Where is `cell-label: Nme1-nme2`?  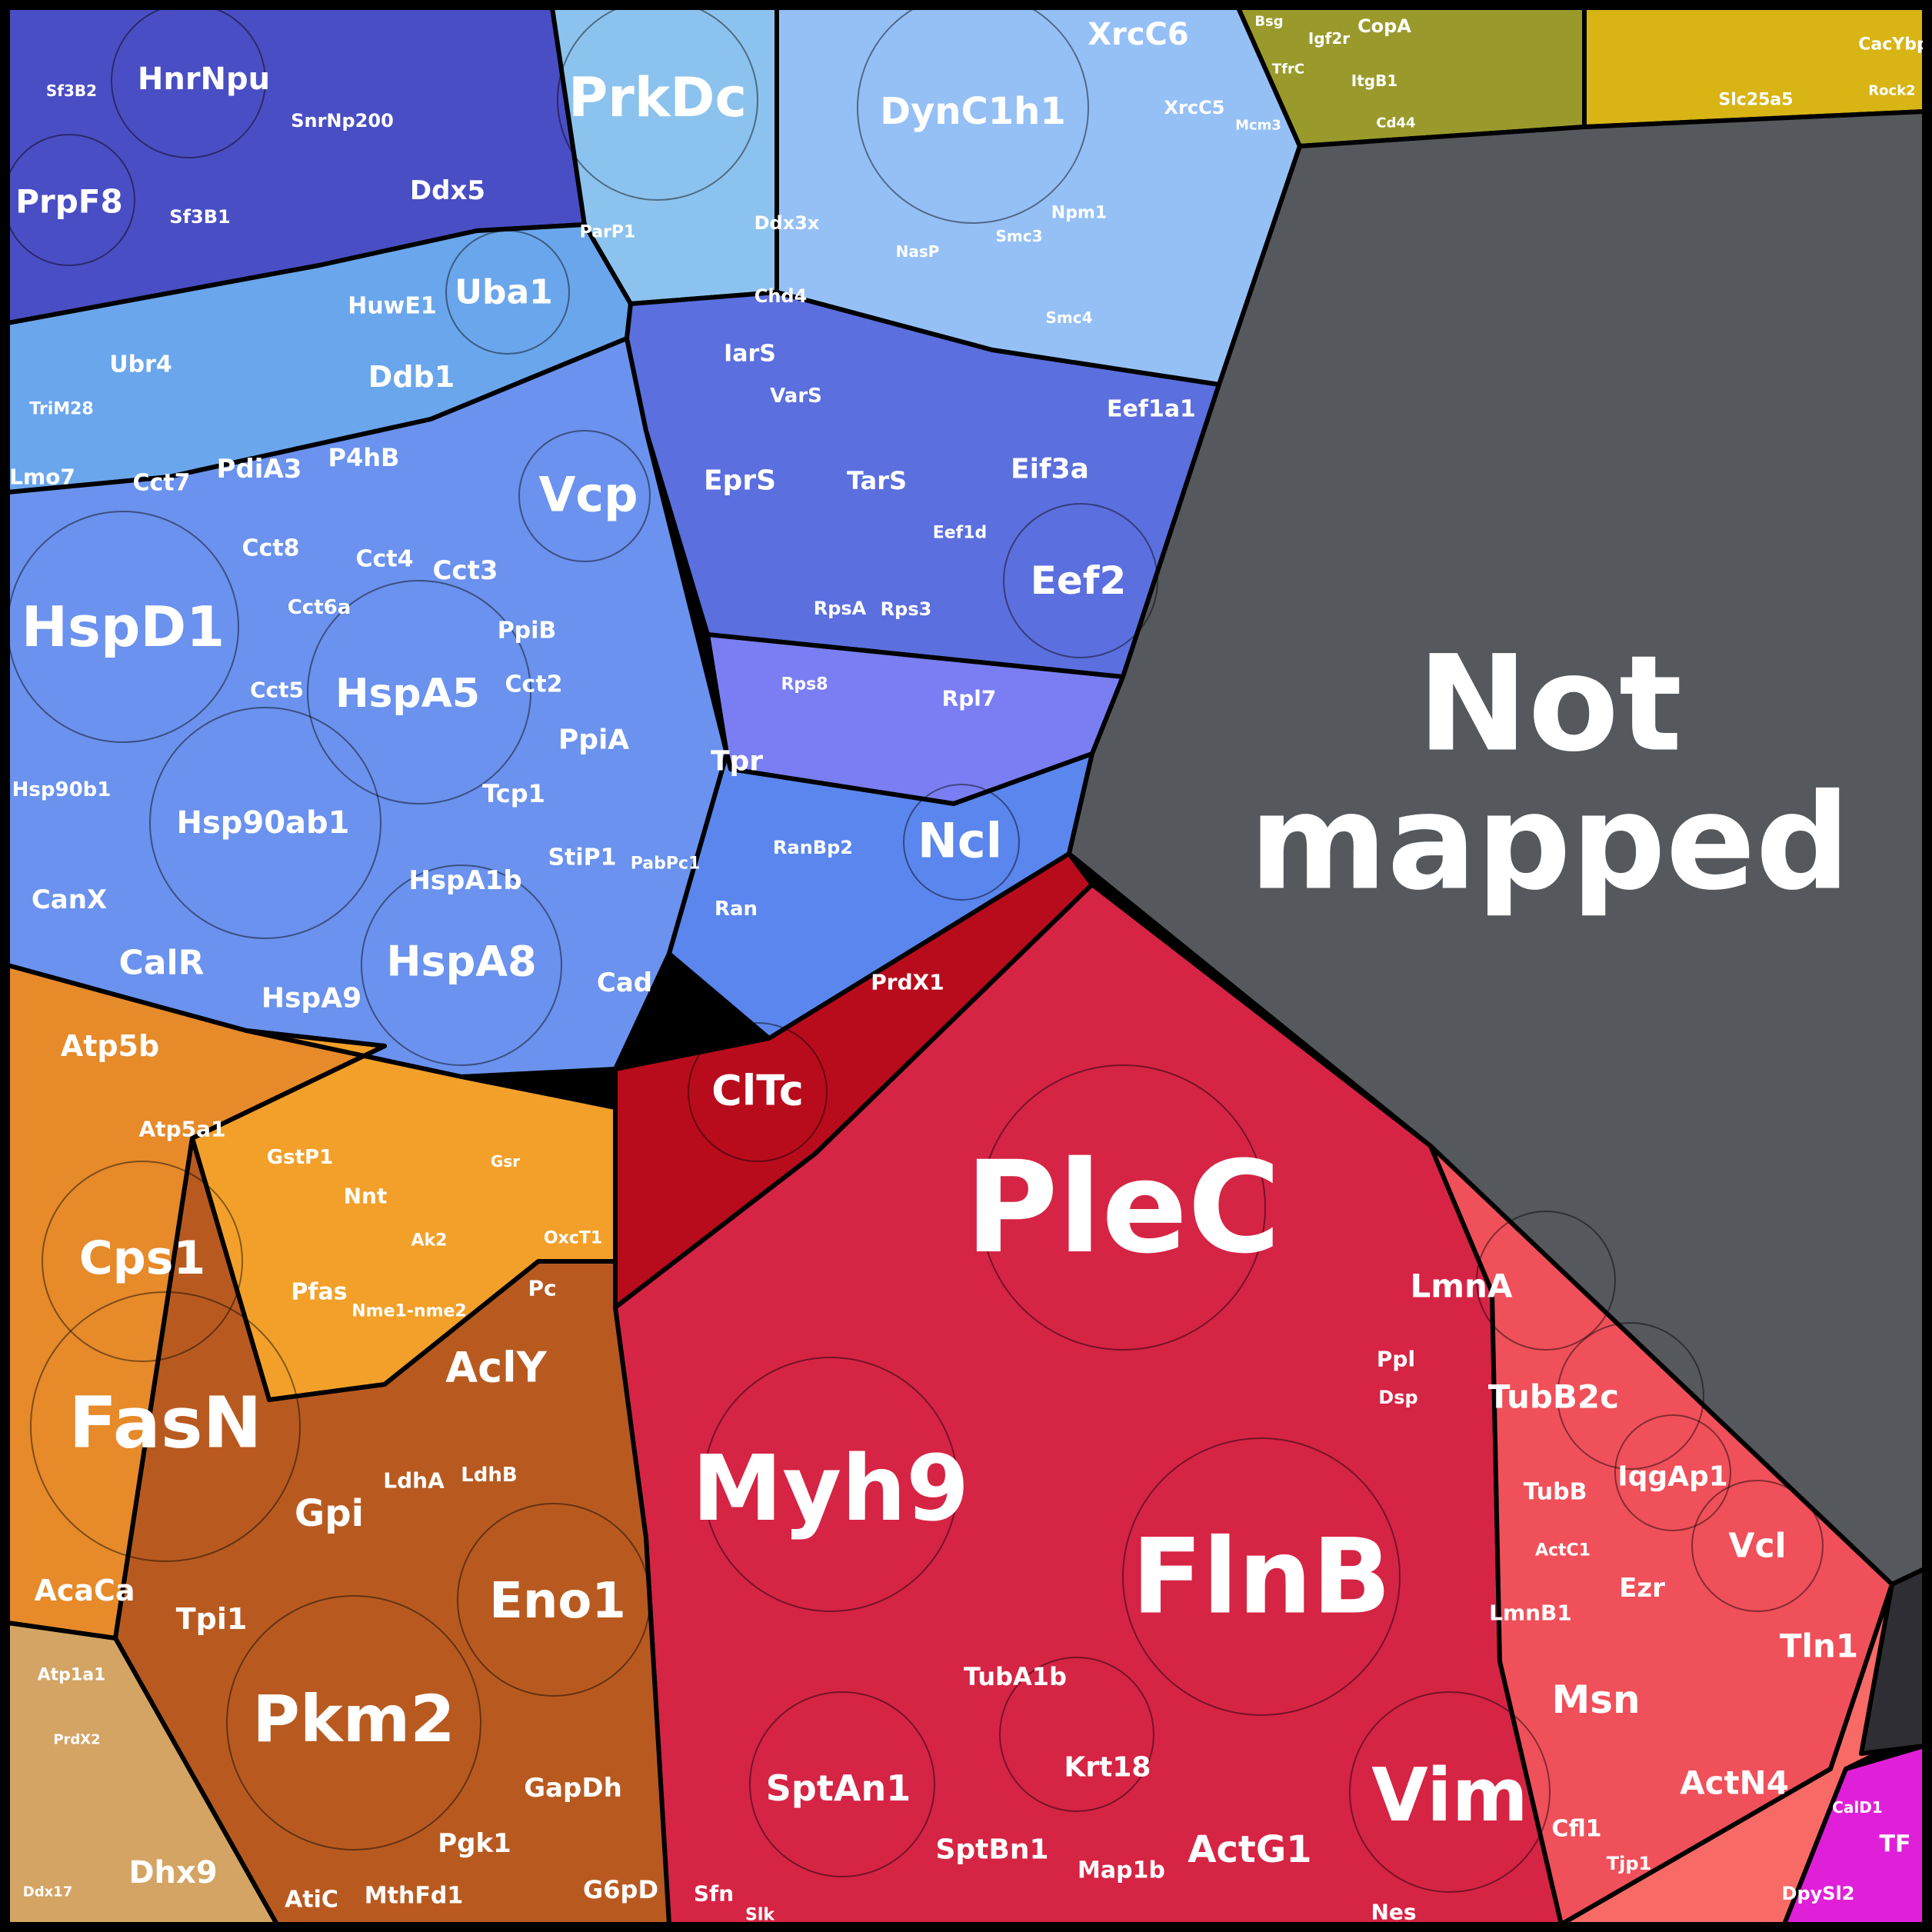 cell-label: Nme1-nme2 is located at coordinates (409, 1311).